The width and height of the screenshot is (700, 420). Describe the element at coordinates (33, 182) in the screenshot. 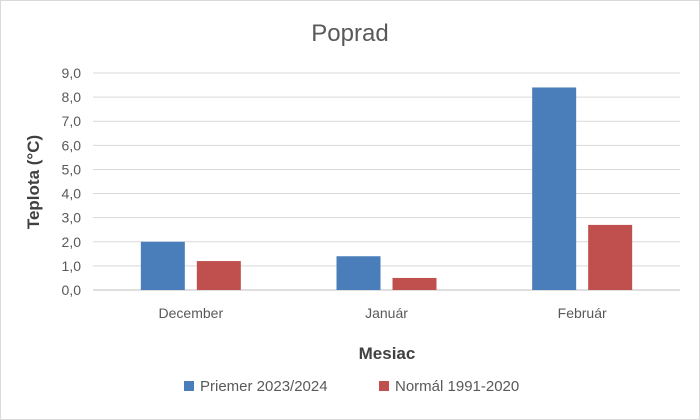

I see `y-axis-title: Teplota (°C)` at that location.